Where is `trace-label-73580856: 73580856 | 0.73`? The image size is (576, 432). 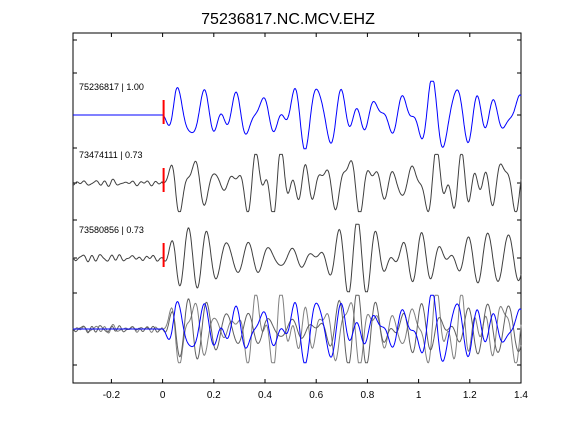
trace-label-73580856: 73580856 | 0.73 is located at coordinates (111, 230).